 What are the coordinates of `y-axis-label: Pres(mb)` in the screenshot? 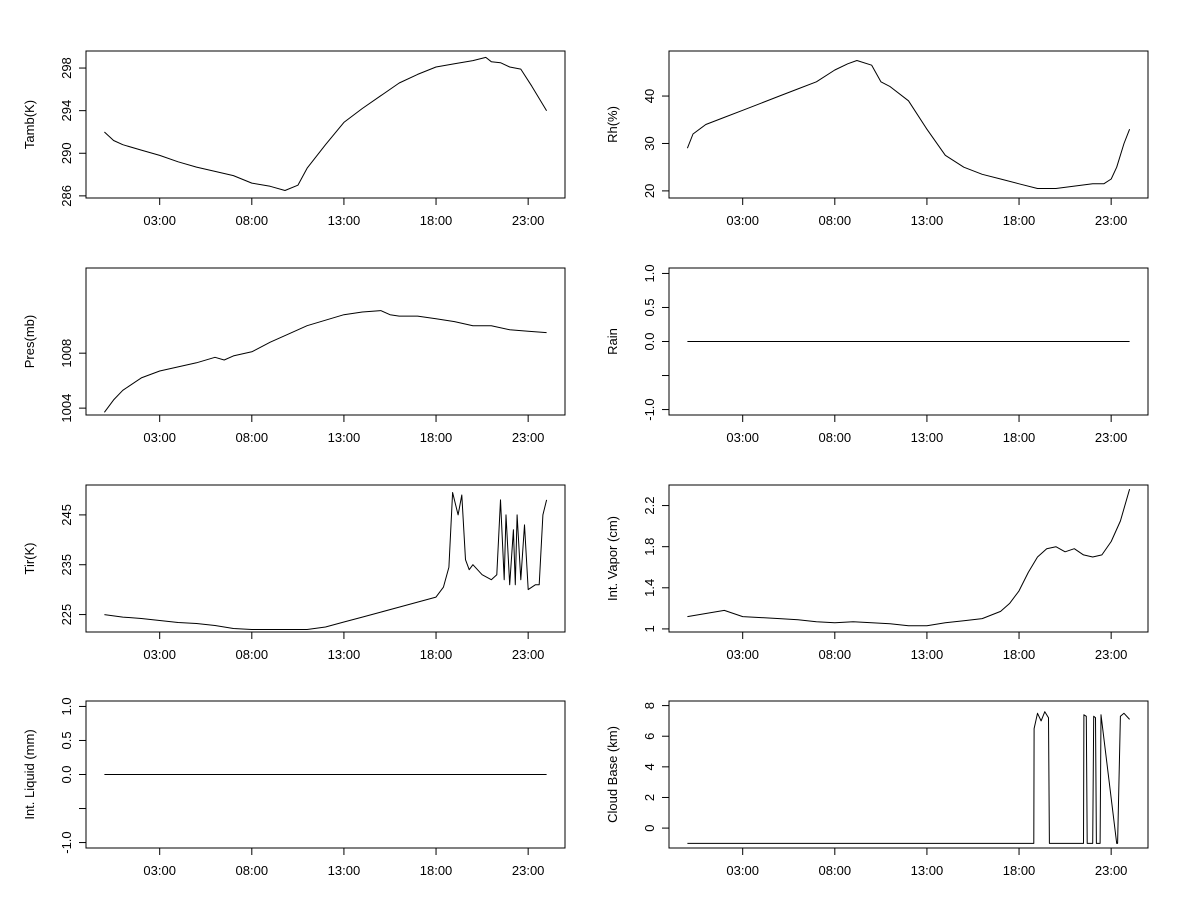 It's located at (29, 341).